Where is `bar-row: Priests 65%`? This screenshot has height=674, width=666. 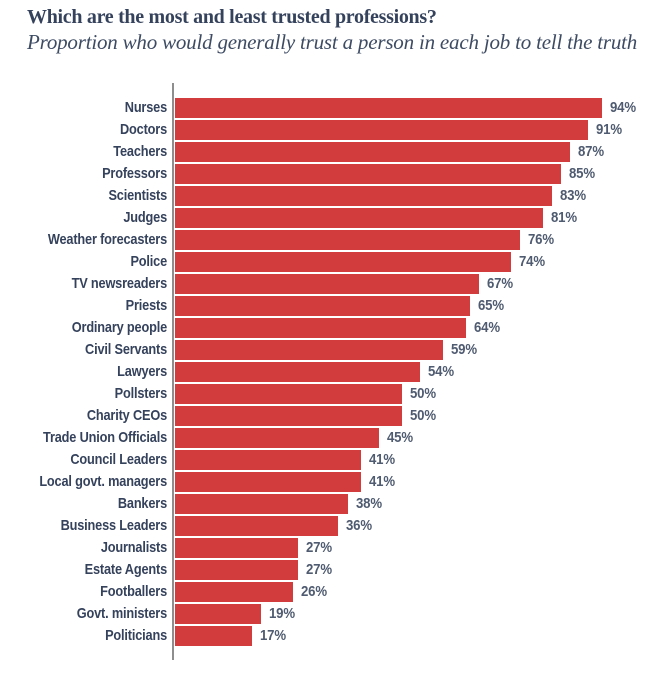
bar-row: Priests 65% is located at coordinates (333, 306).